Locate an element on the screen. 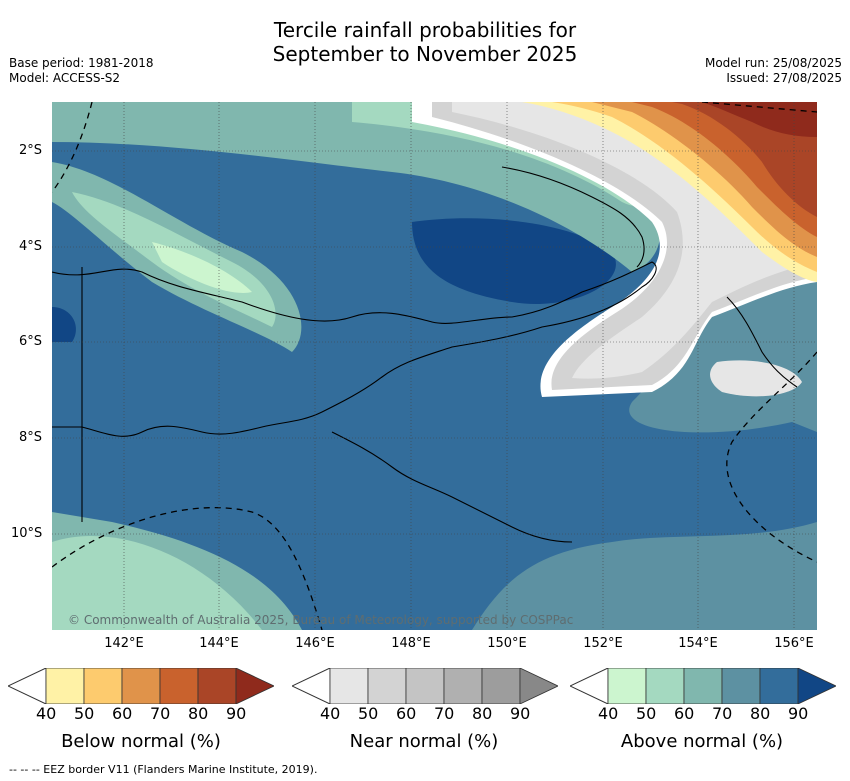 The height and width of the screenshot is (781, 850). lon-tick: 148°E is located at coordinates (411, 643).